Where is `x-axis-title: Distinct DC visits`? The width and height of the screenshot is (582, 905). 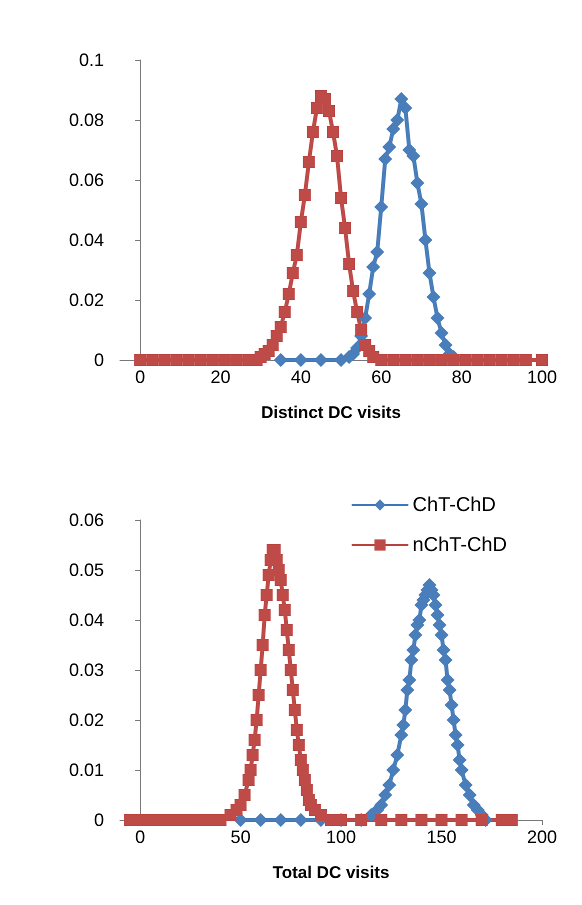
x-axis-title: Distinct DC visits is located at coordinates (331, 412).